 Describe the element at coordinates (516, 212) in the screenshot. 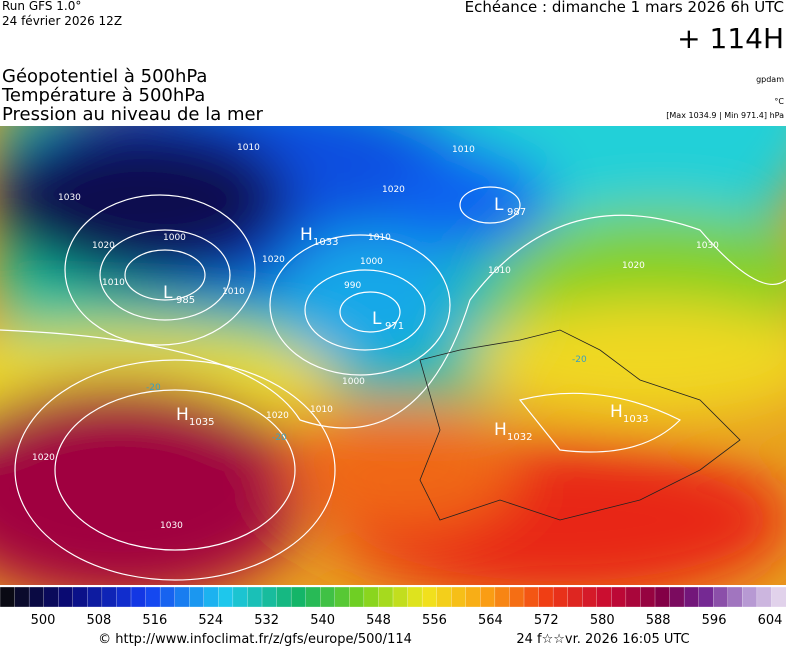

I see `pressure-center-value: 987` at that location.